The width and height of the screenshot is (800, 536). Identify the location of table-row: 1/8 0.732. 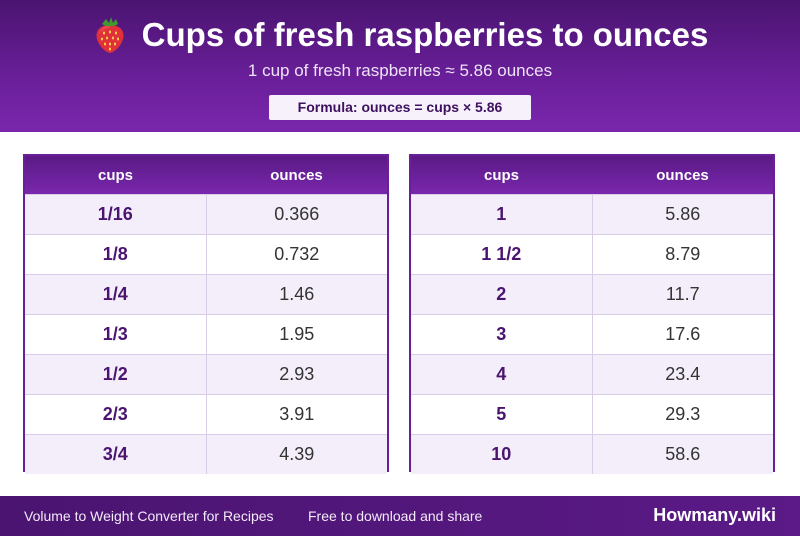
(206, 254).